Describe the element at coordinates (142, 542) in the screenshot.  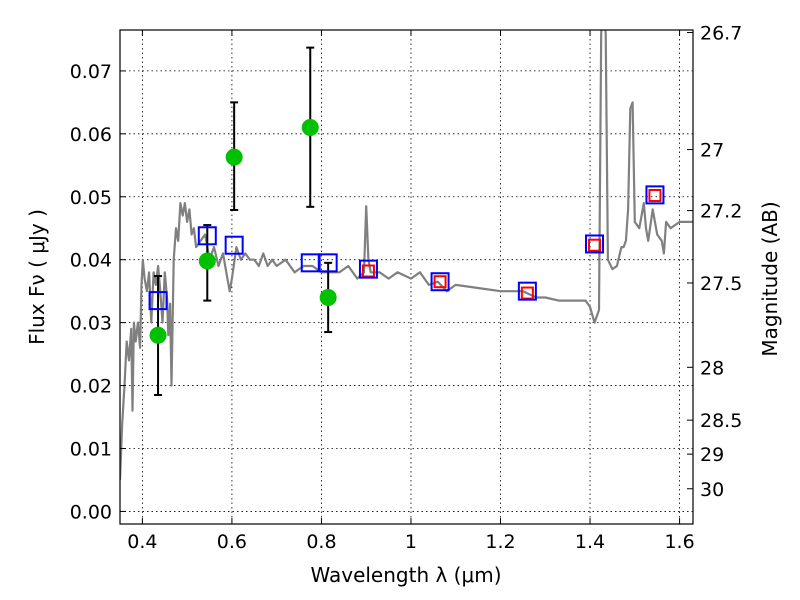
I see `x-tick-label: 0.4` at that location.